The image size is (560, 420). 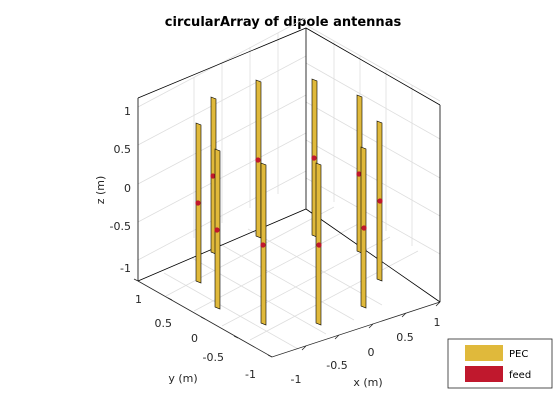 What do you see at coordinates (283, 22) in the screenshot?
I see `plot-title: circularArray of dipole antennas` at bounding box center [283, 22].